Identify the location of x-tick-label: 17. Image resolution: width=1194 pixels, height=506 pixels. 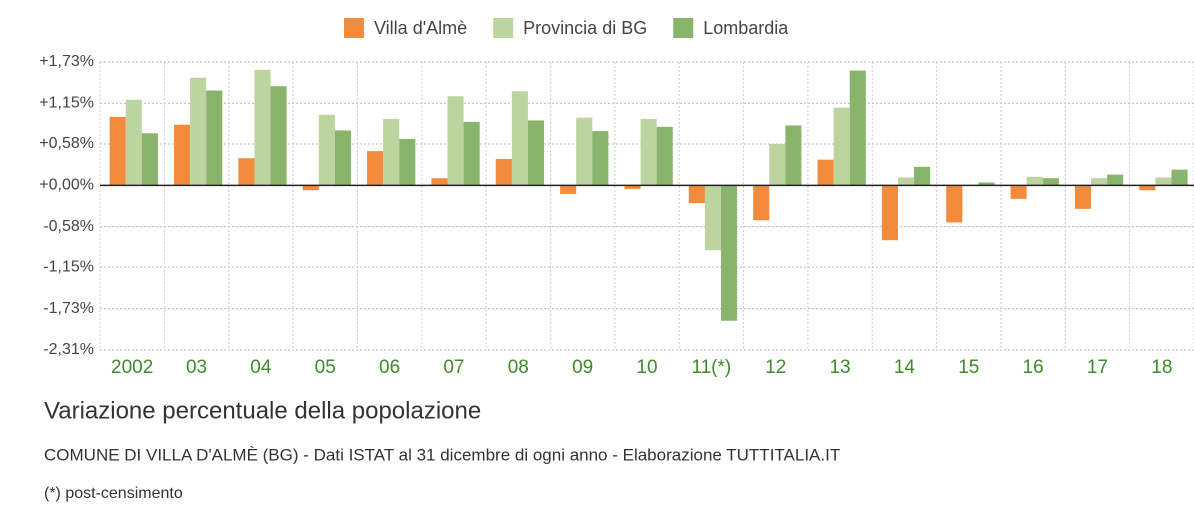
(1097, 367).